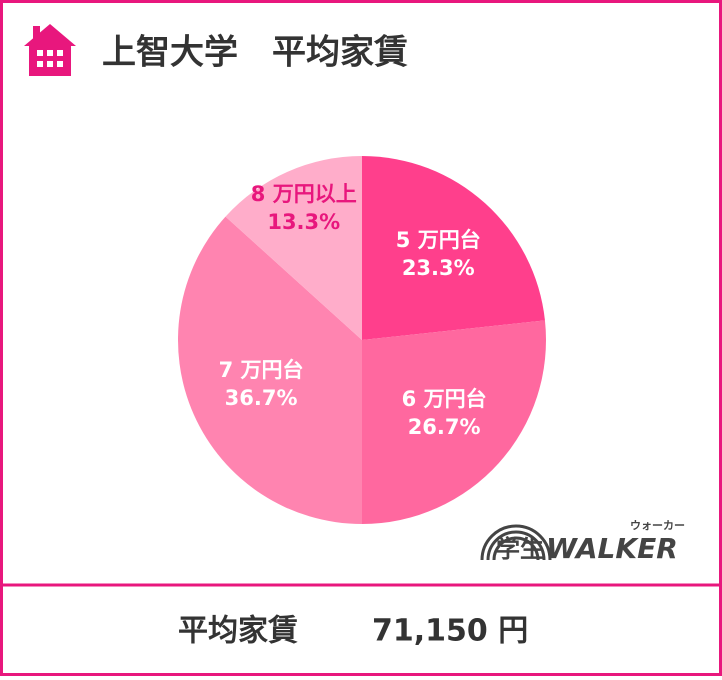  What do you see at coordinates (261, 370) in the screenshot?
I see `slice-category: 7 万円台` at bounding box center [261, 370].